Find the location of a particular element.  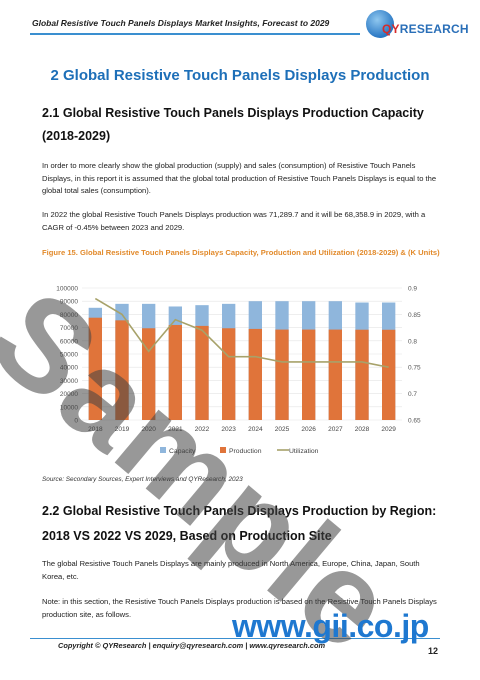

logo-text: QYRESEARCH is located at coordinates (425, 29).